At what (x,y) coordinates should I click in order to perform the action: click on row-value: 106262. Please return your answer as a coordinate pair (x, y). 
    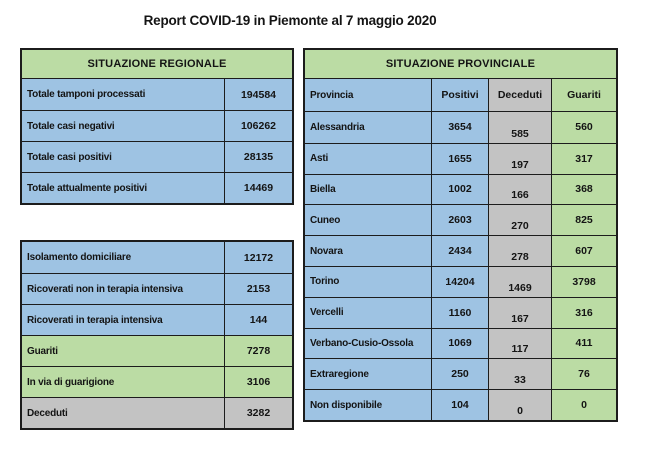
    Looking at the image, I should click on (258, 126).